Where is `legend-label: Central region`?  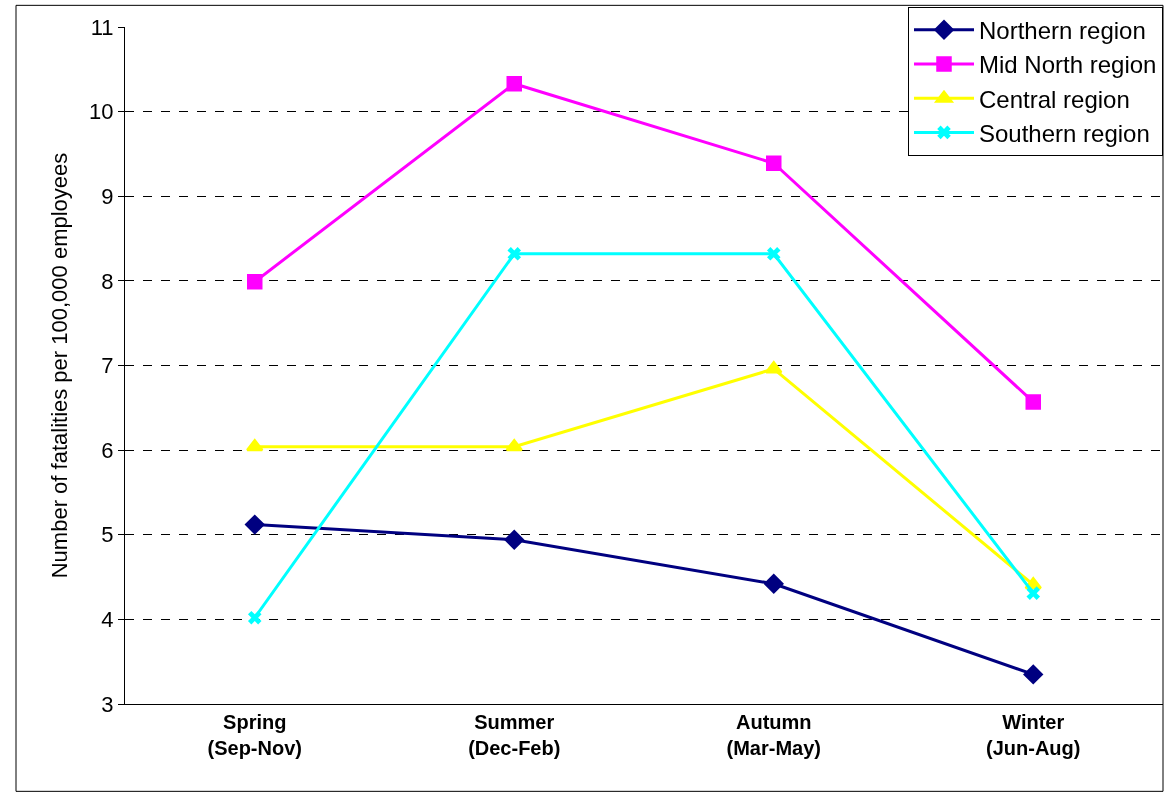 legend-label: Central region is located at coordinates (1054, 99).